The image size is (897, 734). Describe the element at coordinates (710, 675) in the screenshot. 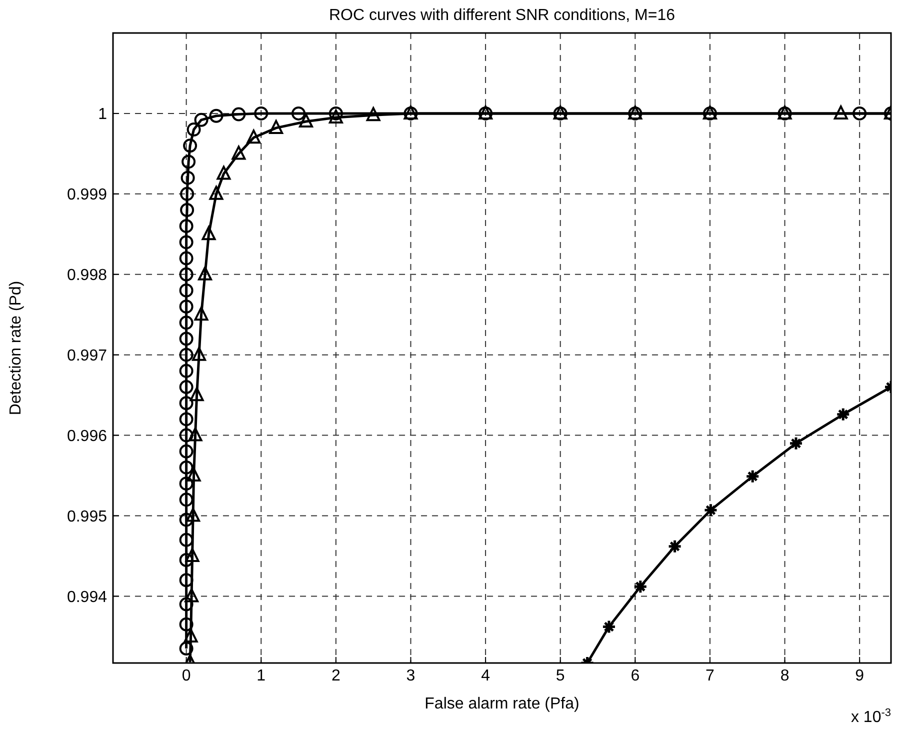

I see `x-tick-label: 7` at that location.